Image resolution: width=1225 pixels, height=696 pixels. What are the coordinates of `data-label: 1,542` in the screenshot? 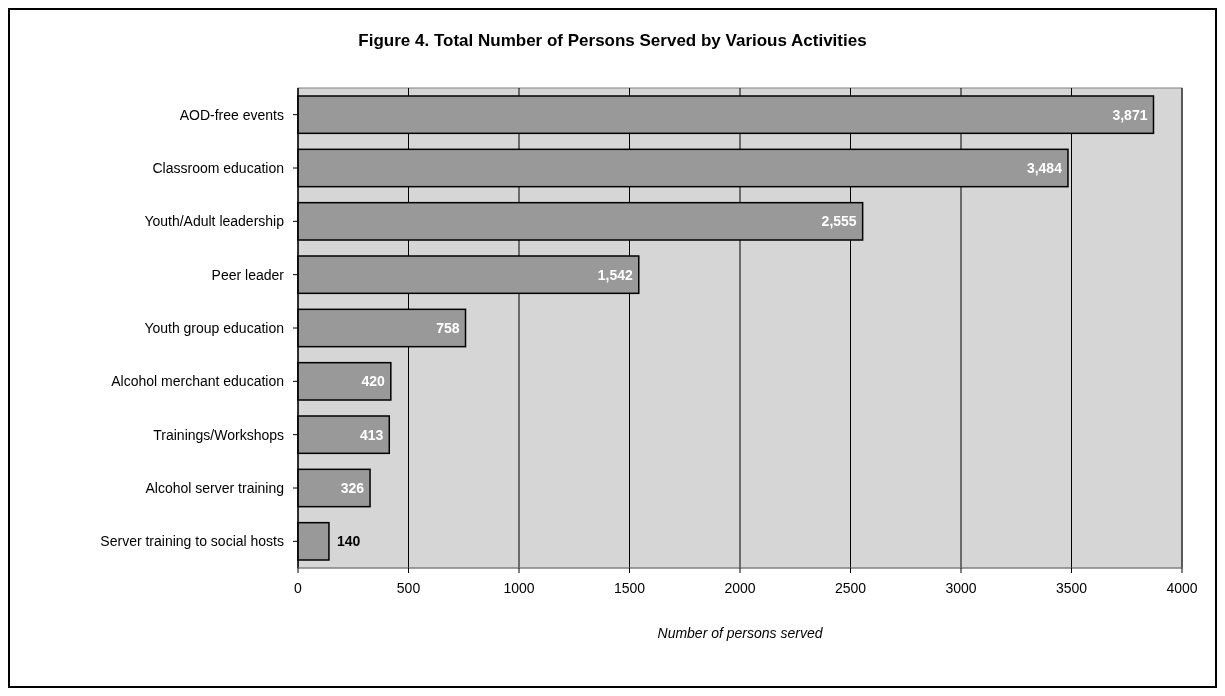 It's located at (615, 274).